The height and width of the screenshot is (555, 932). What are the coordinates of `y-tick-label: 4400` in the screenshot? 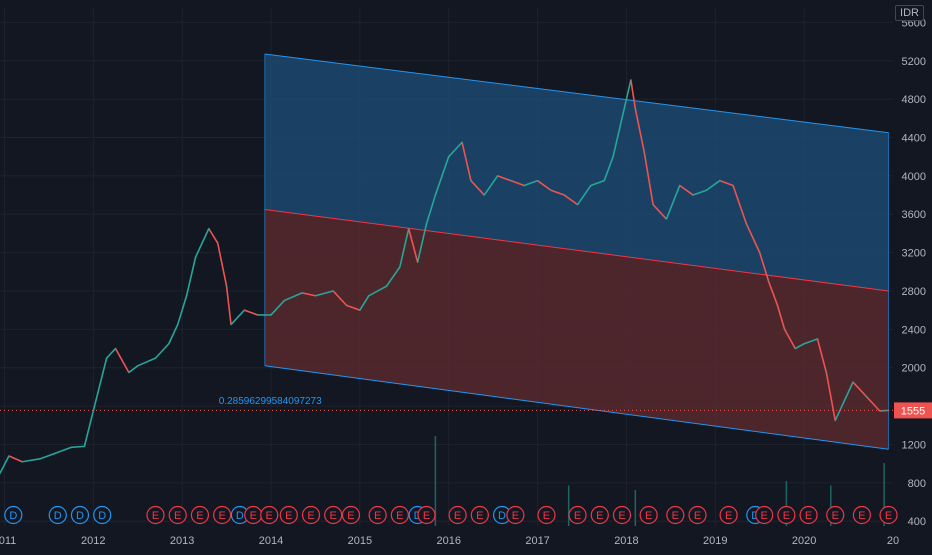 It's located at (914, 139).